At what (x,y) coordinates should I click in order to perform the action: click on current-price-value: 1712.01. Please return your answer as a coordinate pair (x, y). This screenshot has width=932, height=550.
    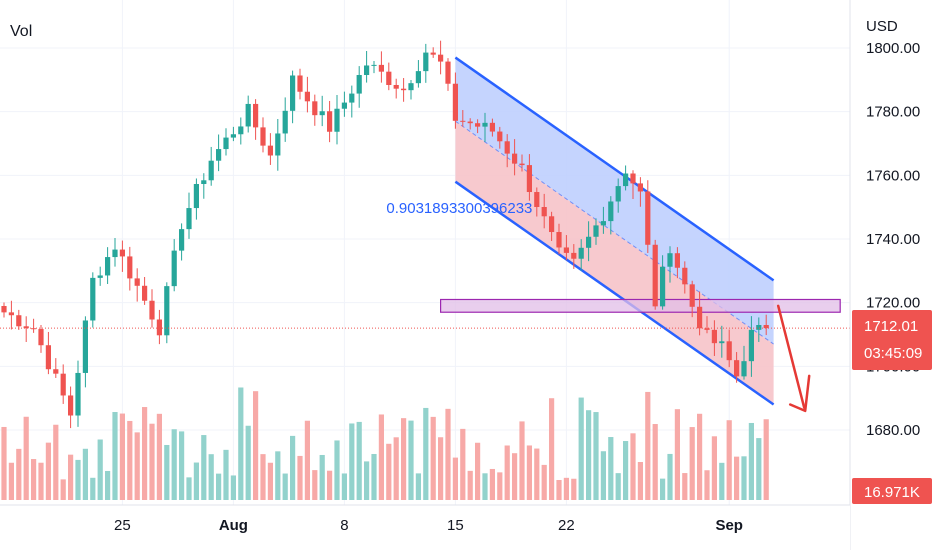
    Looking at the image, I should click on (891, 326).